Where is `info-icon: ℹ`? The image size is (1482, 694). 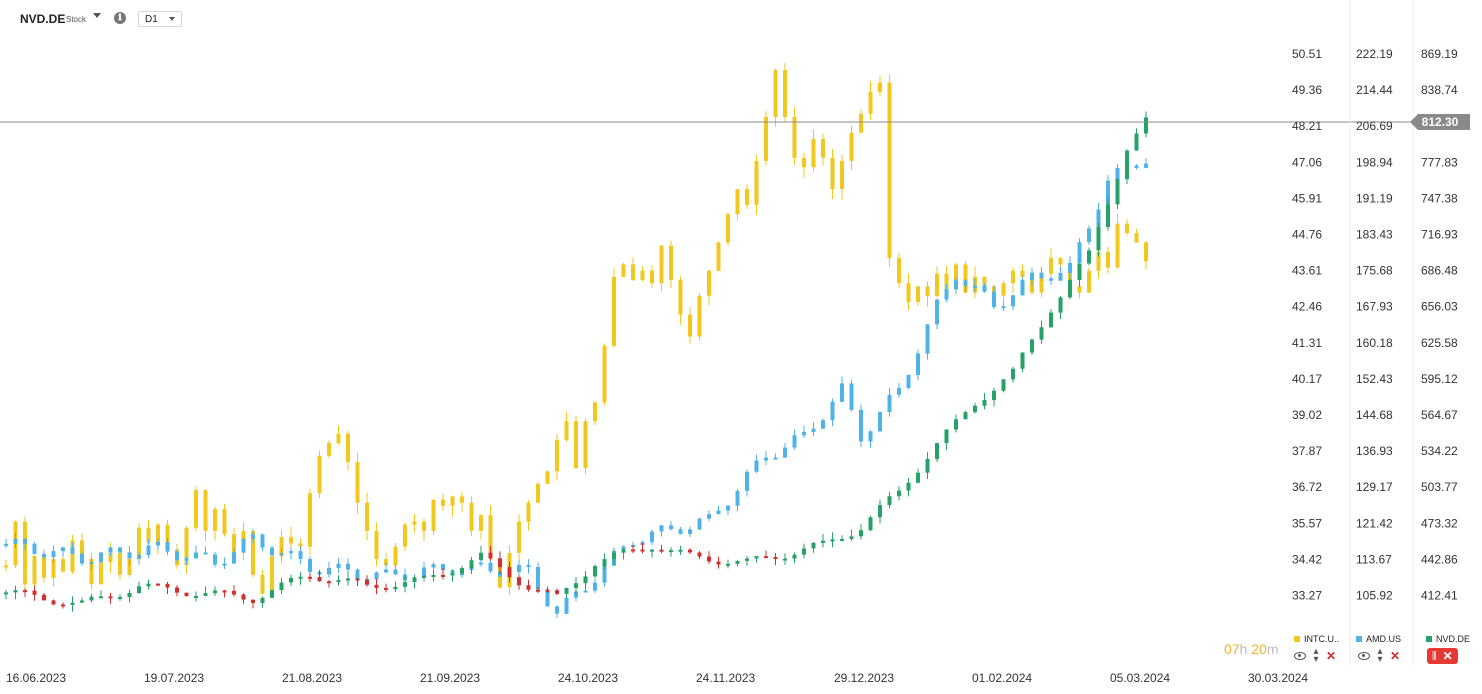
info-icon: ℹ is located at coordinates (120, 18).